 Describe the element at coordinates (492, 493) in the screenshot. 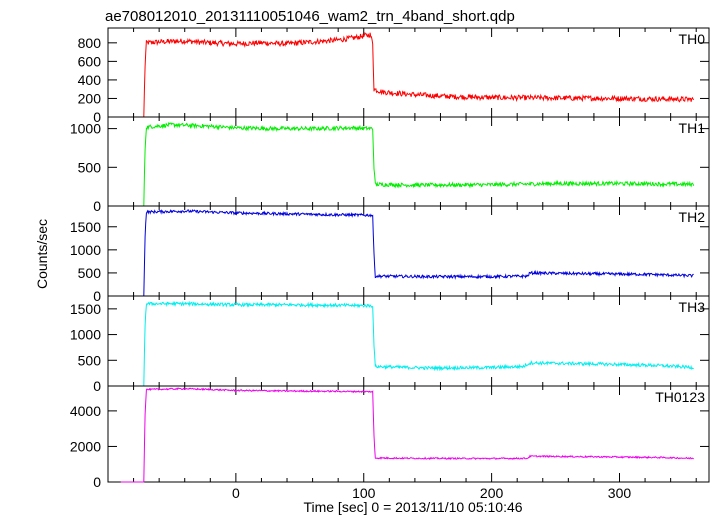

I see `x-tick-label: 200` at that location.